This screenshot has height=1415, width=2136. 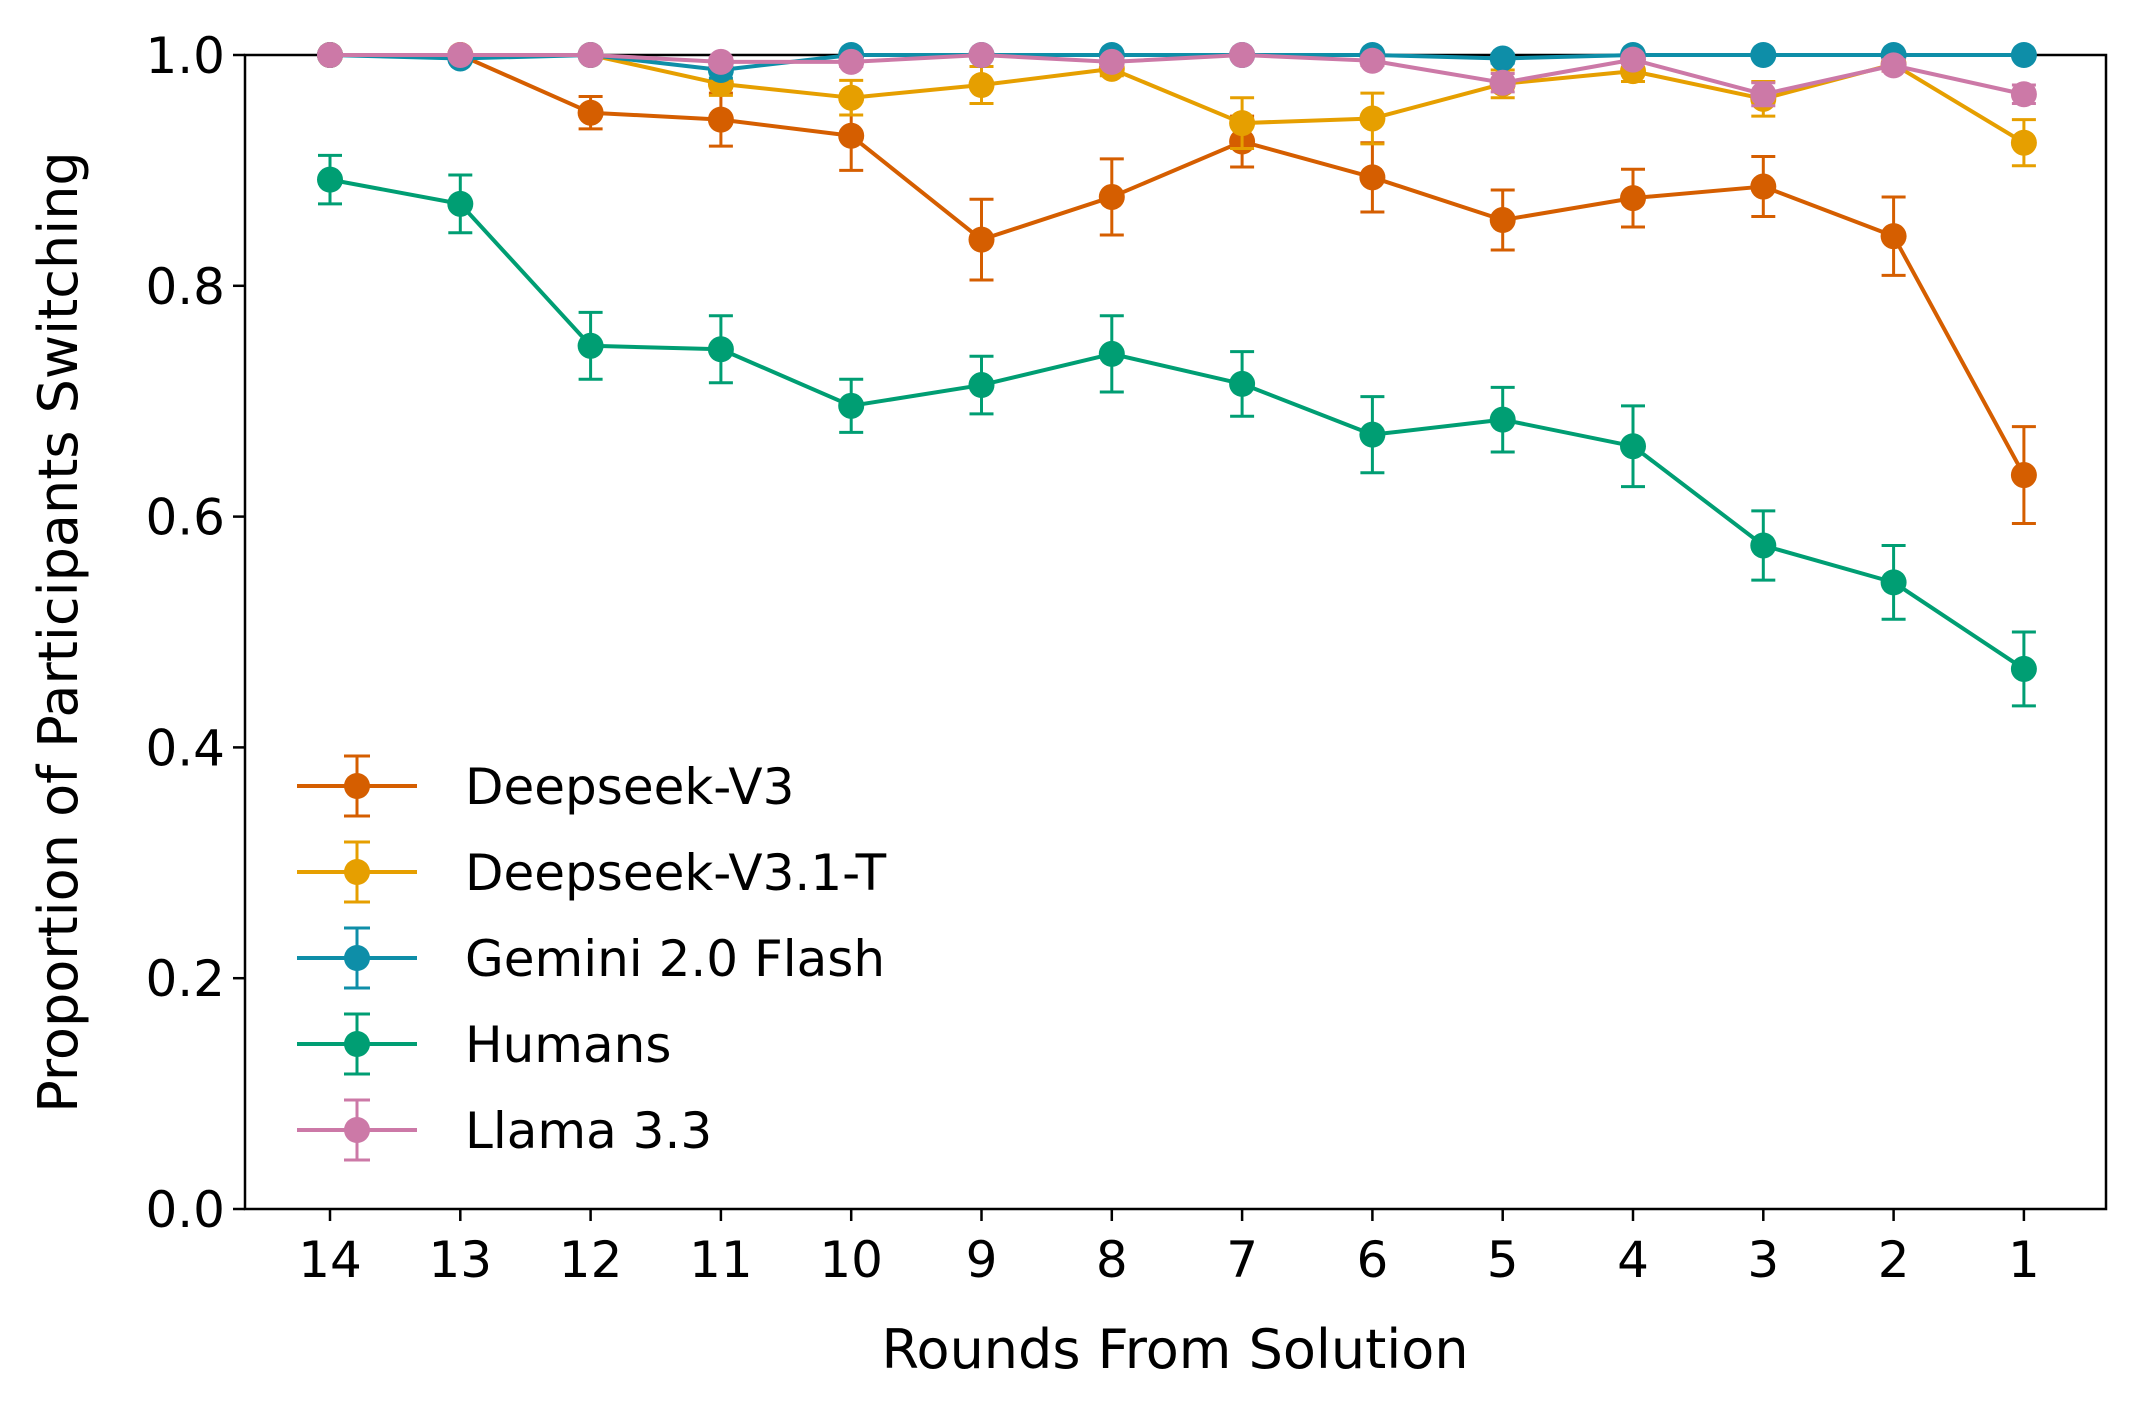 What do you see at coordinates (1112, 1260) in the screenshot?
I see `x-tick-label: 8` at bounding box center [1112, 1260].